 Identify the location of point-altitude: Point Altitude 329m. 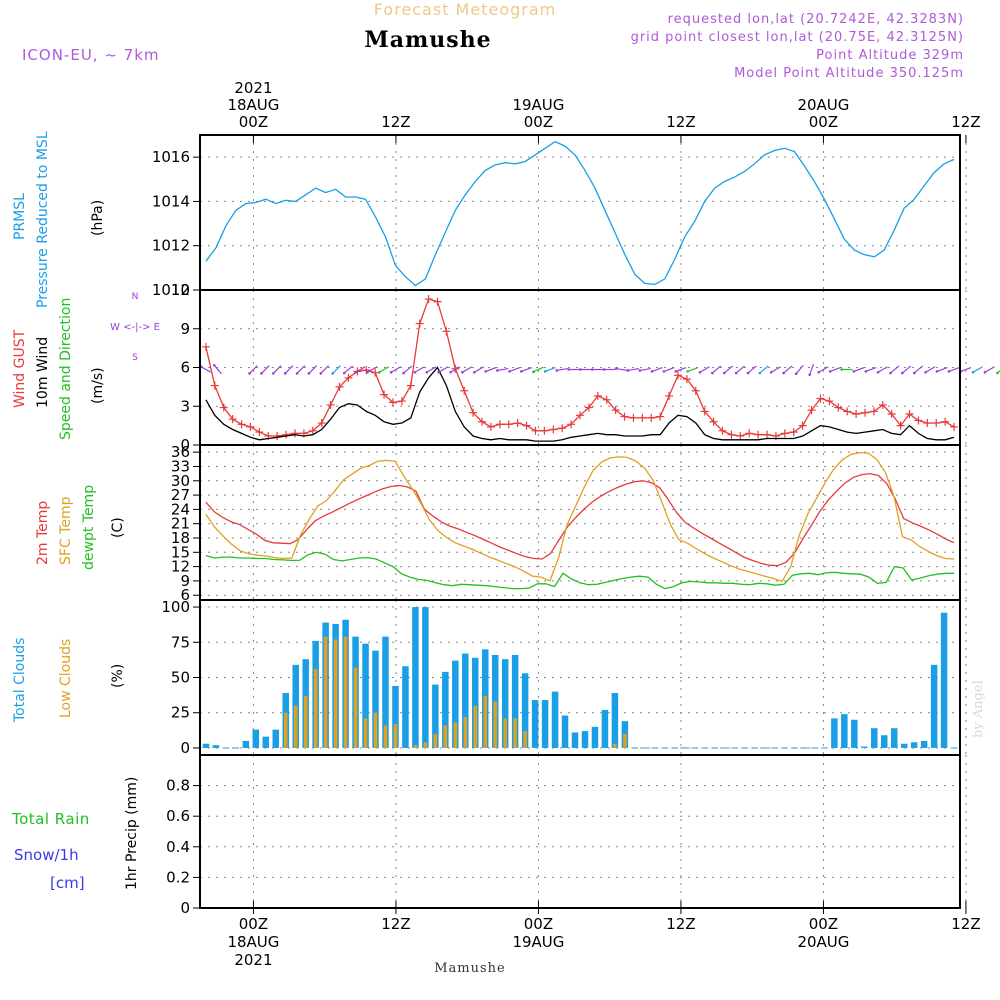
(890, 55).